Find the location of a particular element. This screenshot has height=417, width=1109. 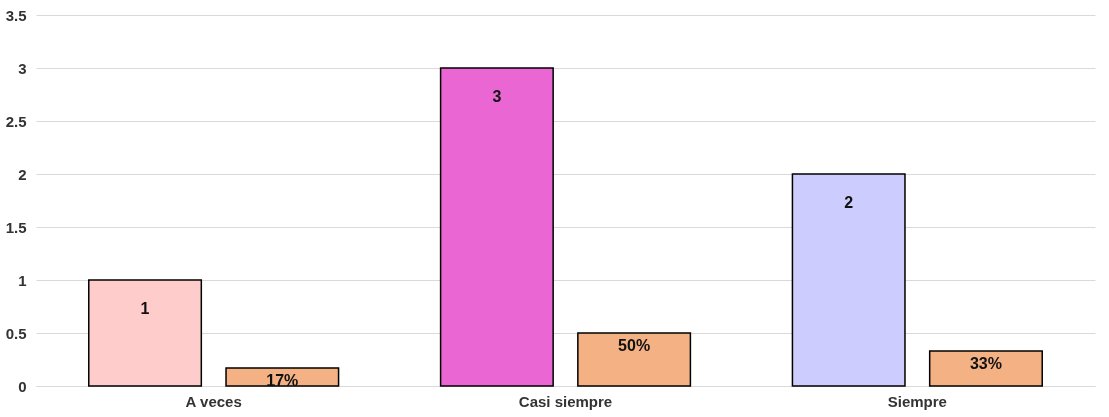

data-label: 3 is located at coordinates (497, 96).